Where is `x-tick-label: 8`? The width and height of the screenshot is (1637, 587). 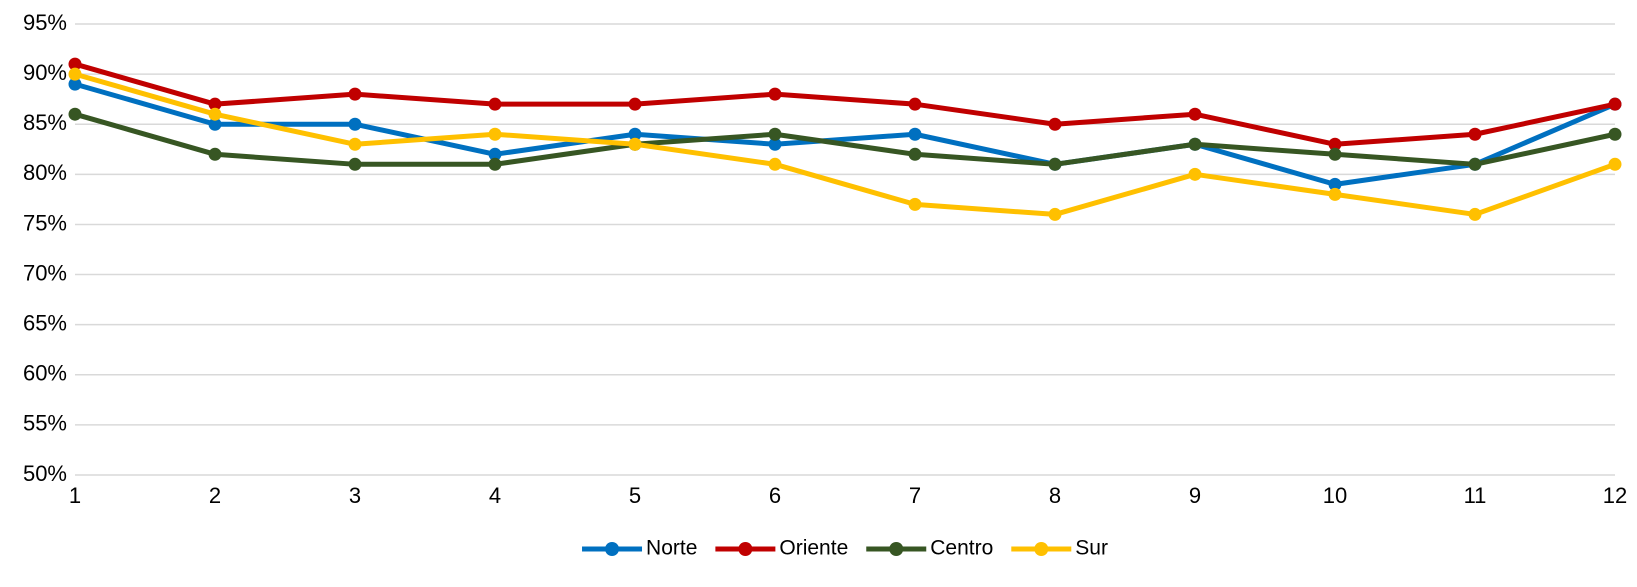
x-tick-label: 8 is located at coordinates (1055, 495).